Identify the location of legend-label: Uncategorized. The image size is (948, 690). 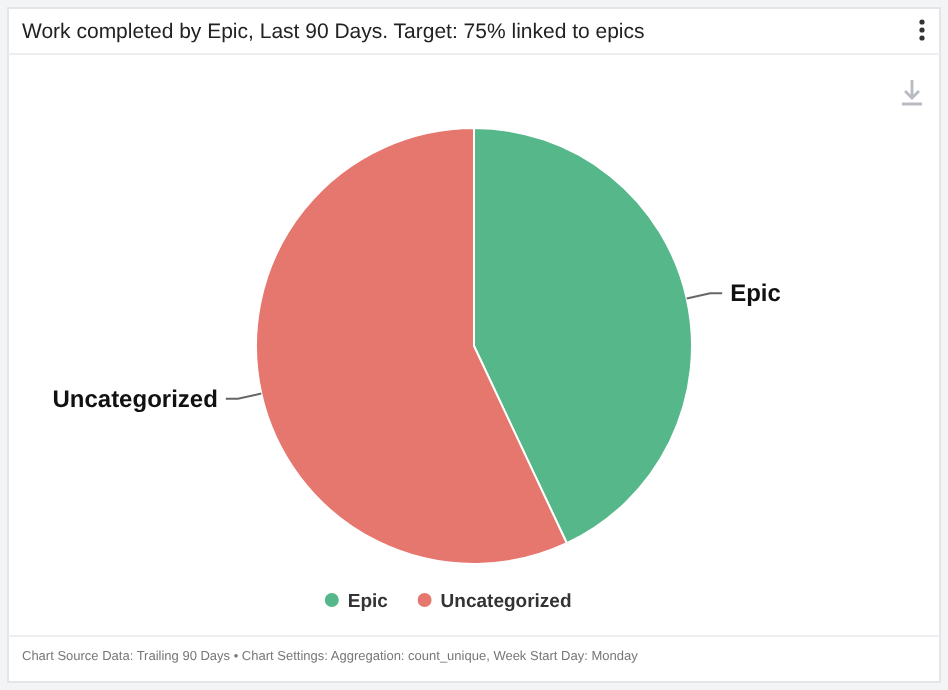
(506, 602).